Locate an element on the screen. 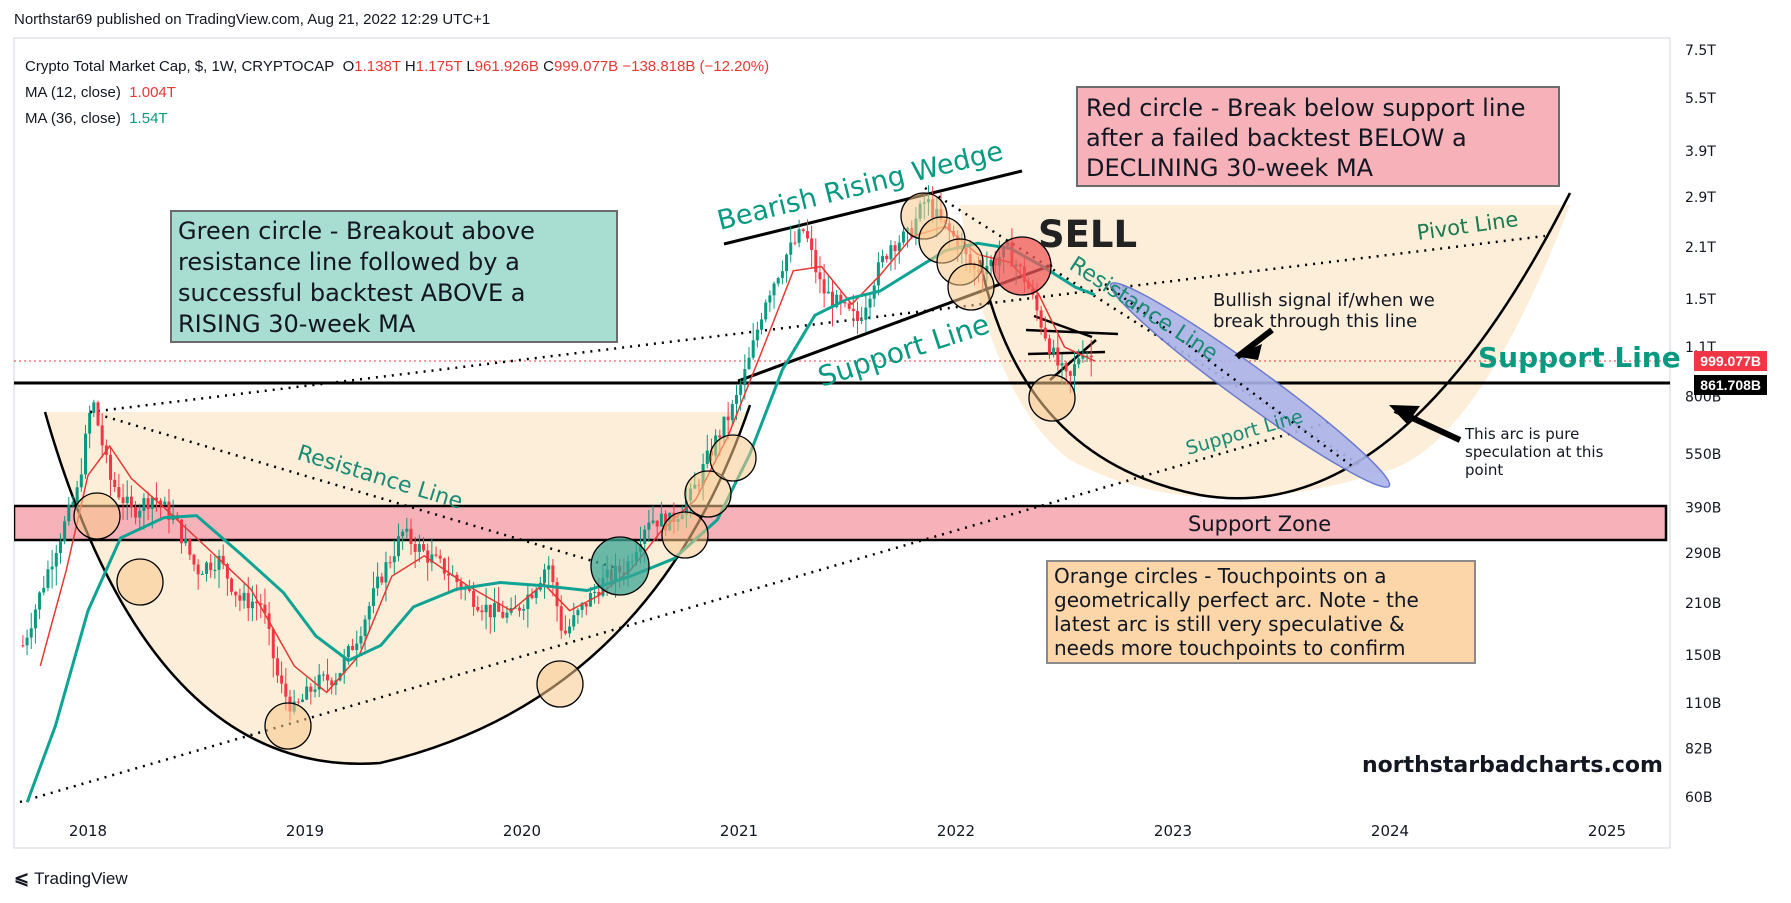  legend-low: 961.926B is located at coordinates (506, 66).